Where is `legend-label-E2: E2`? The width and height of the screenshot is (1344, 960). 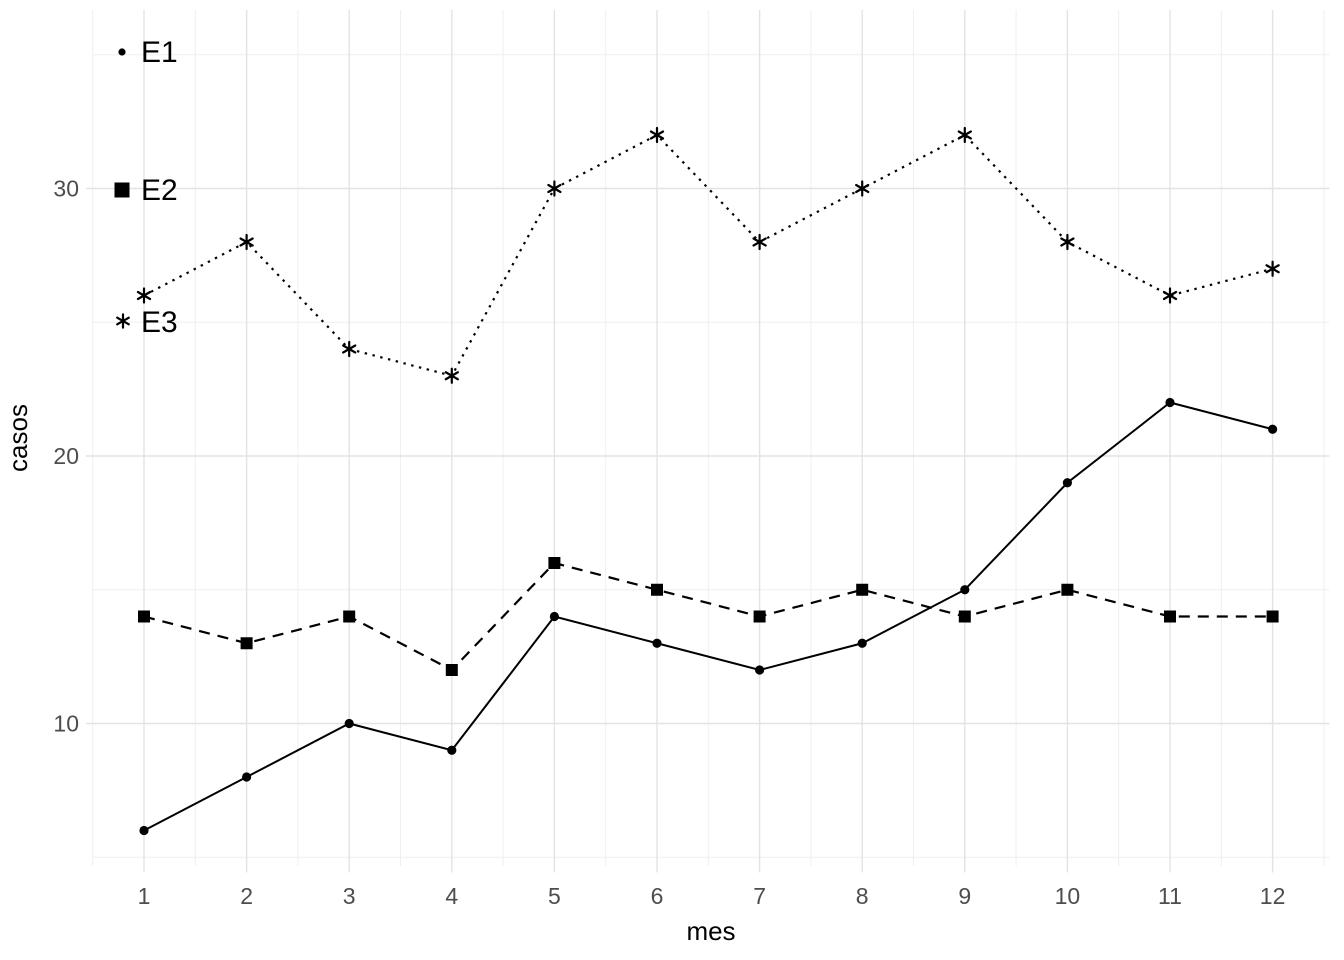 legend-label-E2: E2 is located at coordinates (159, 190).